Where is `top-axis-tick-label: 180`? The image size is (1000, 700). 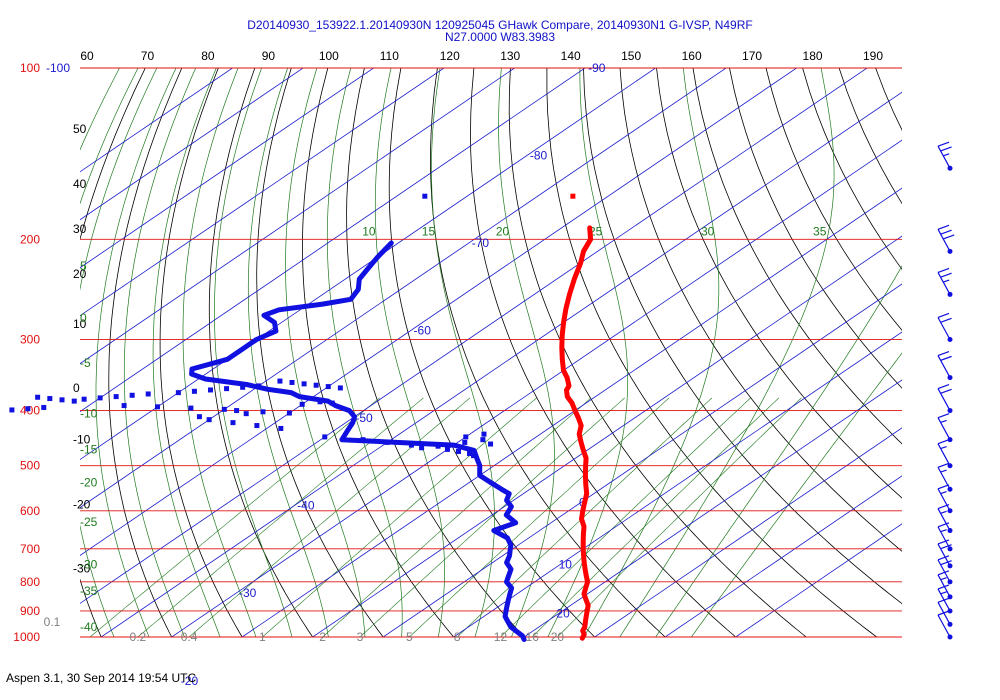
top-axis-tick-label: 180 is located at coordinates (813, 56).